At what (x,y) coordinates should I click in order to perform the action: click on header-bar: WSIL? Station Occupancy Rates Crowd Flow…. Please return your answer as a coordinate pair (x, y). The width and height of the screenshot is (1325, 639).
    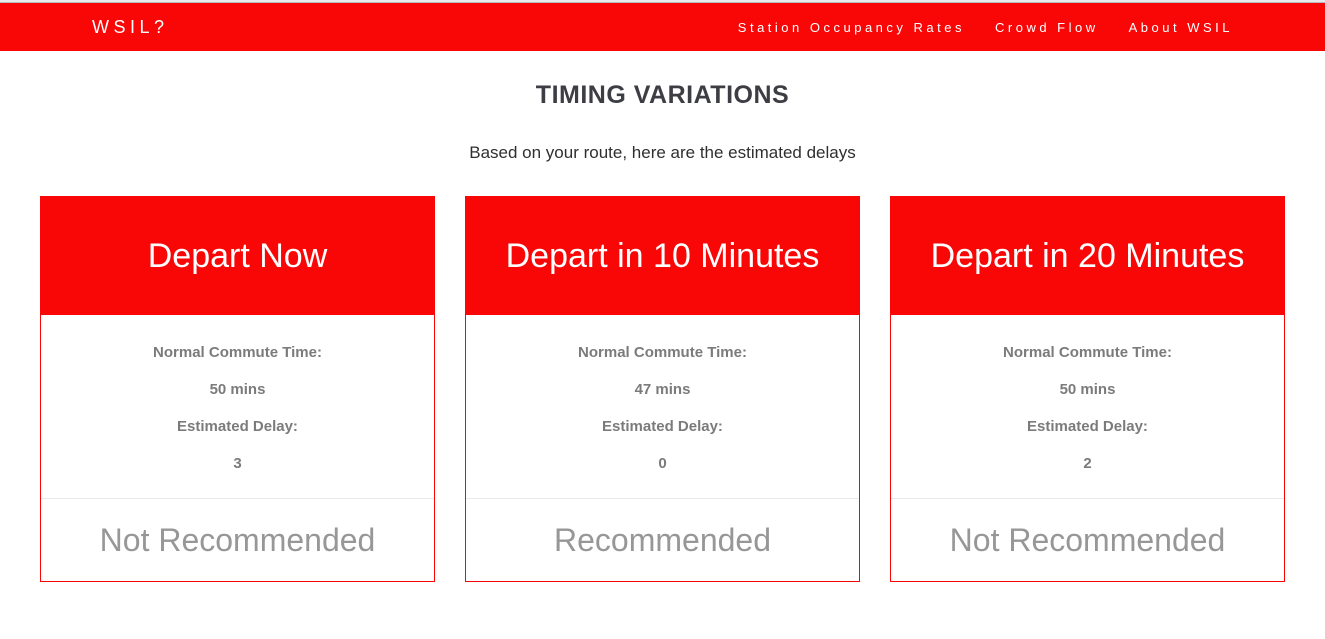
    Looking at the image, I should click on (662, 27).